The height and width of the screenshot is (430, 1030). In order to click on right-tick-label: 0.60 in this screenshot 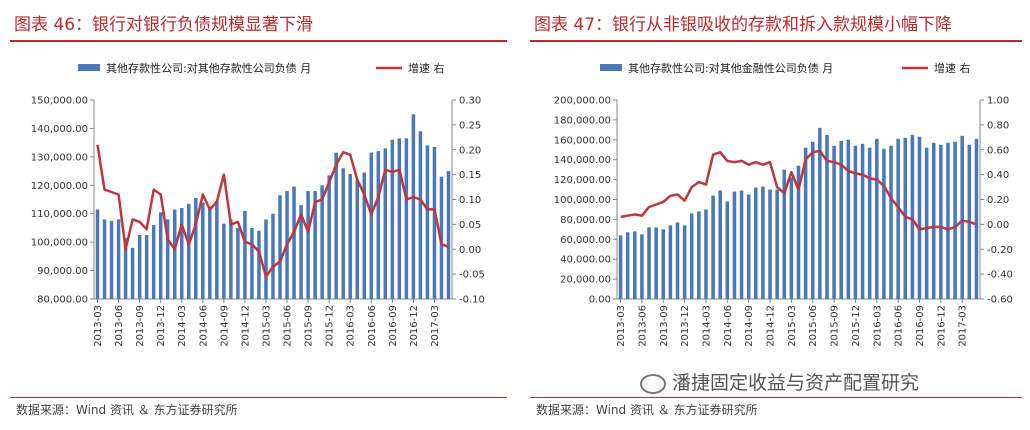, I will do `click(998, 150)`.